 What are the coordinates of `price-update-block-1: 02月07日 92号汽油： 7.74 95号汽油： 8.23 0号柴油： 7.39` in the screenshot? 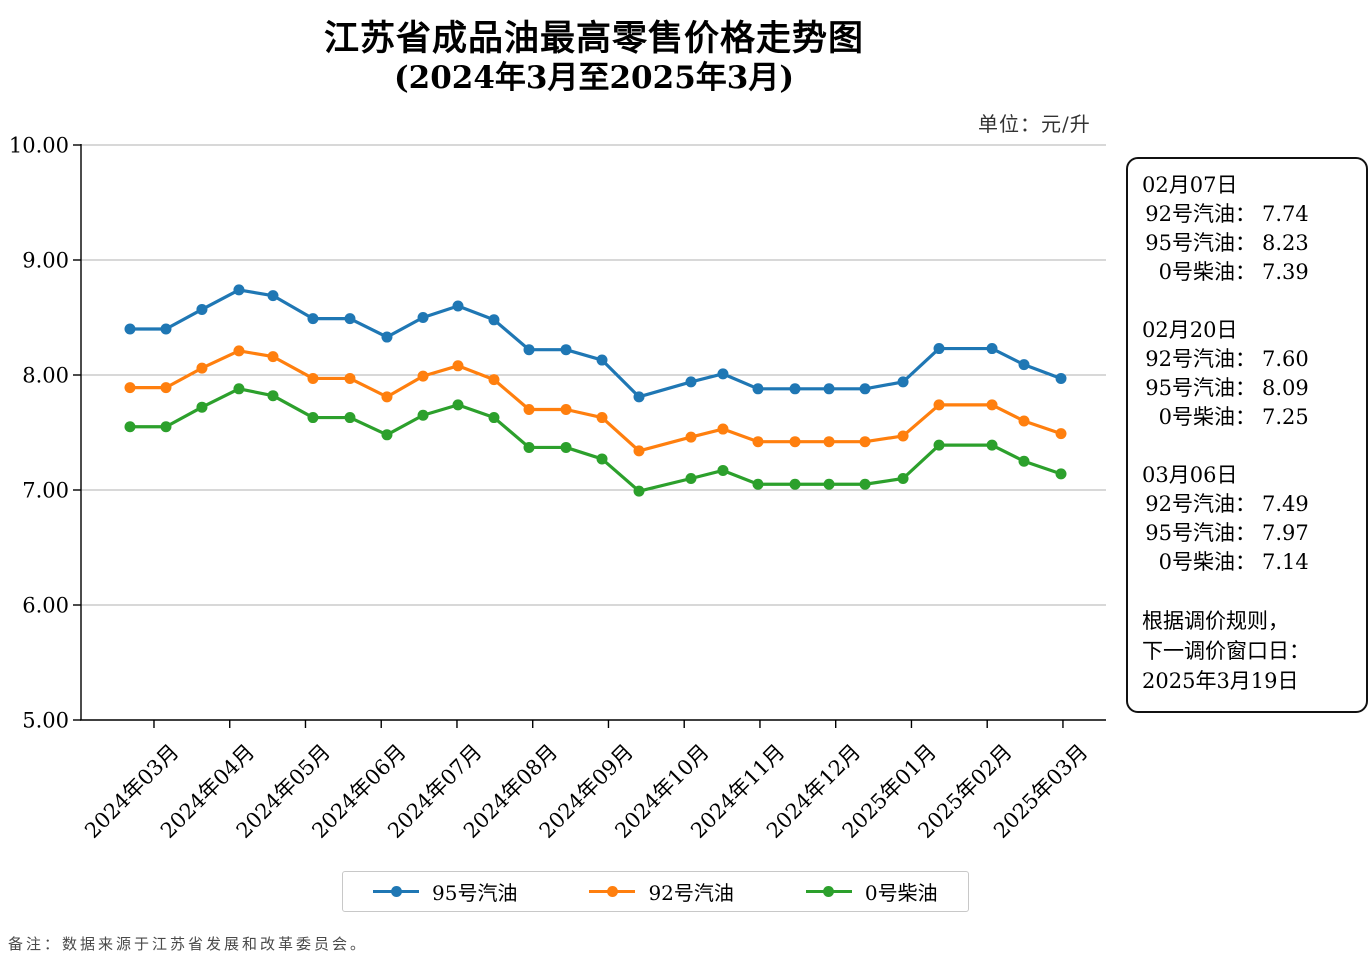 It's located at (1250, 229).